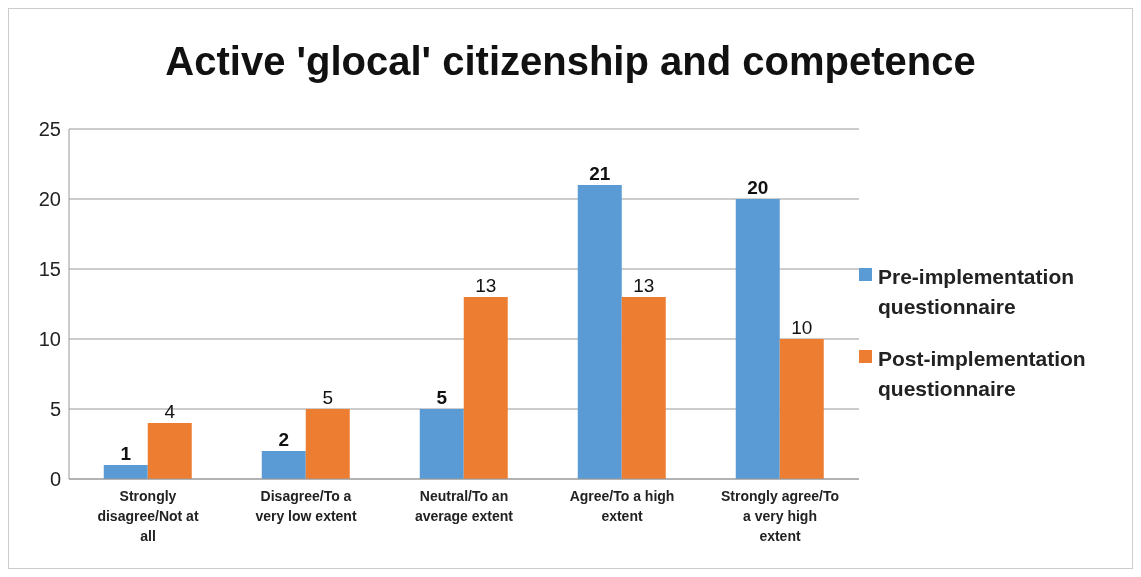 The image size is (1141, 577). I want to click on data-label: 10, so click(802, 327).